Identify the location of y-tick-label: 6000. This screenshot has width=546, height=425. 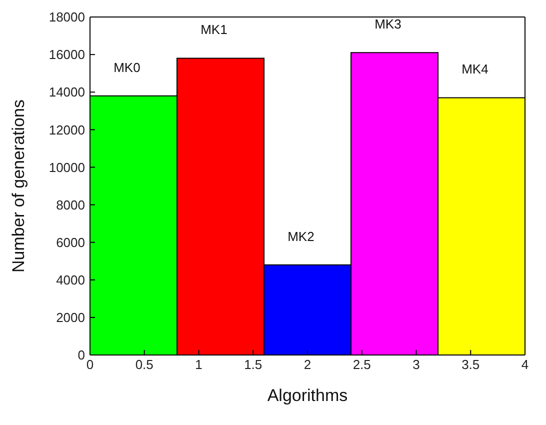
(70, 242).